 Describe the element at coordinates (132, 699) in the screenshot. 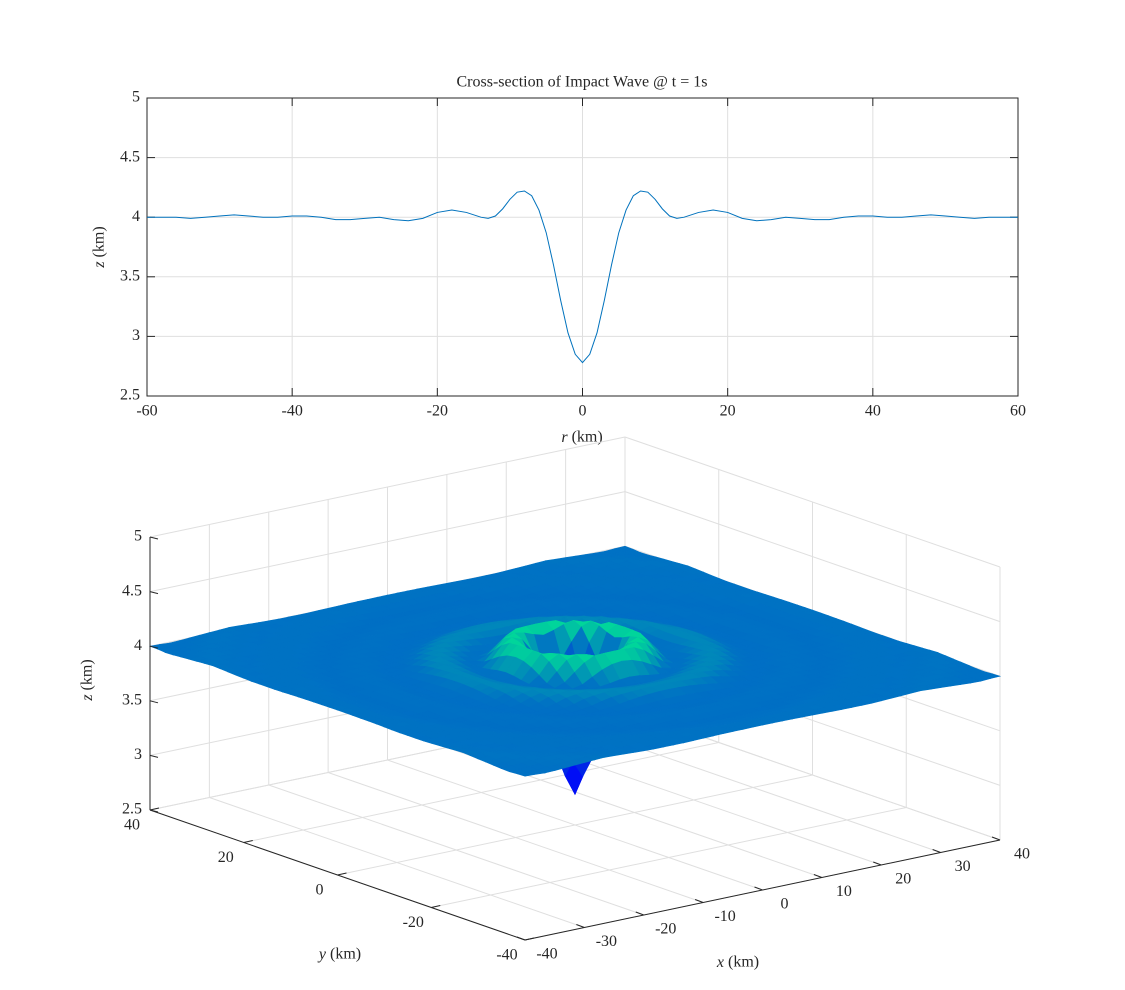

I see `z-tick-label: 3.5` at that location.